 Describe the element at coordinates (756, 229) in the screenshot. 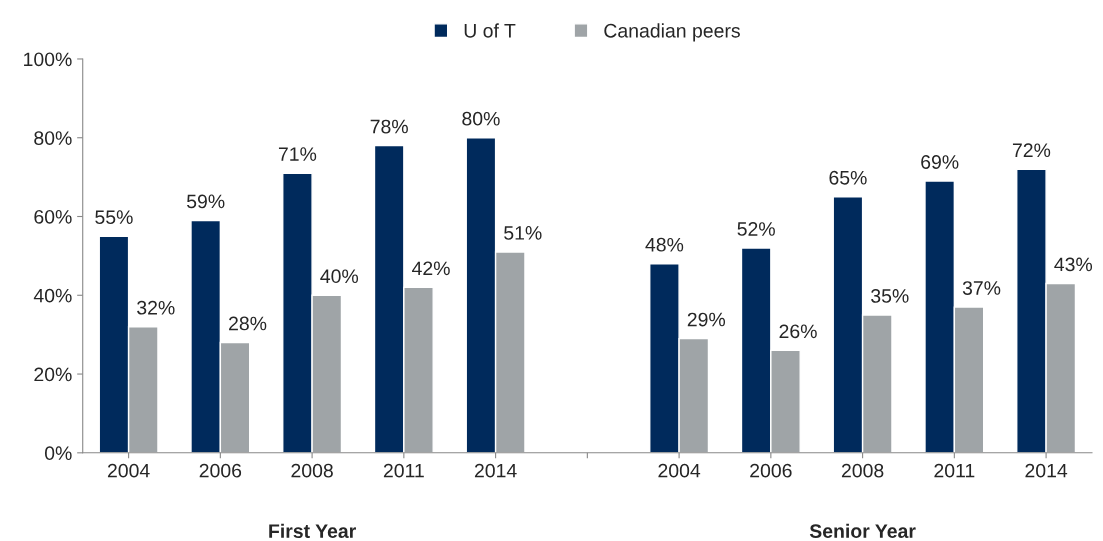

I see `data-label: 52%` at that location.